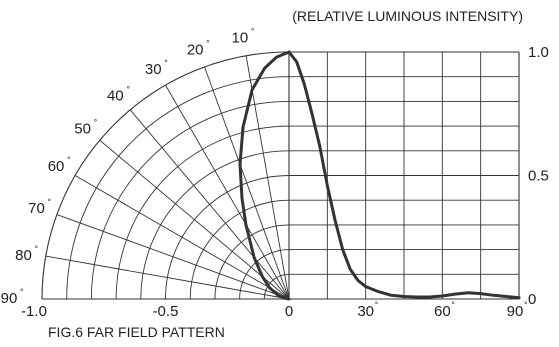 This screenshot has height=347, width=559. What do you see at coordinates (195, 49) in the screenshot?
I see `polar-angle-label: 20` at bounding box center [195, 49].